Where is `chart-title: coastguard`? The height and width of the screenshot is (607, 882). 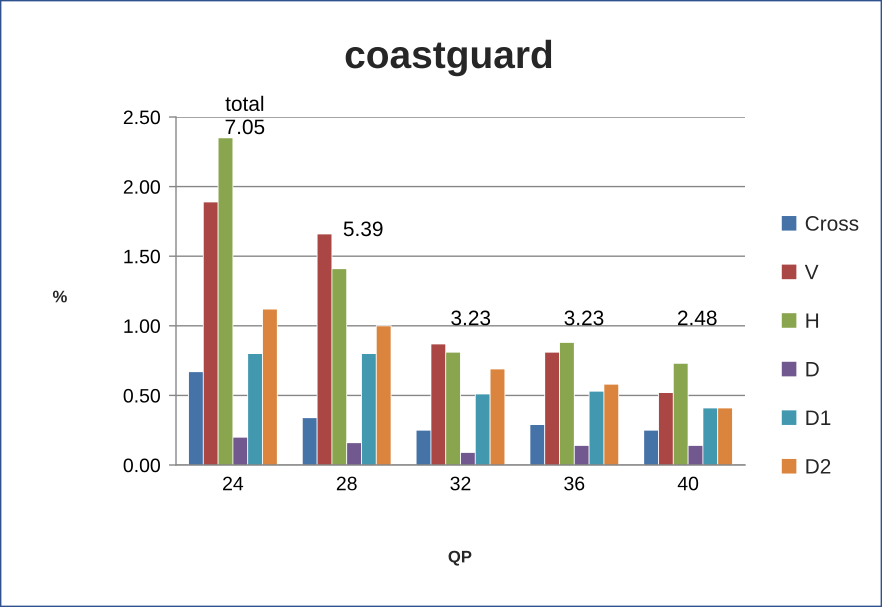 chart-title: coastguard is located at coordinates (449, 58).